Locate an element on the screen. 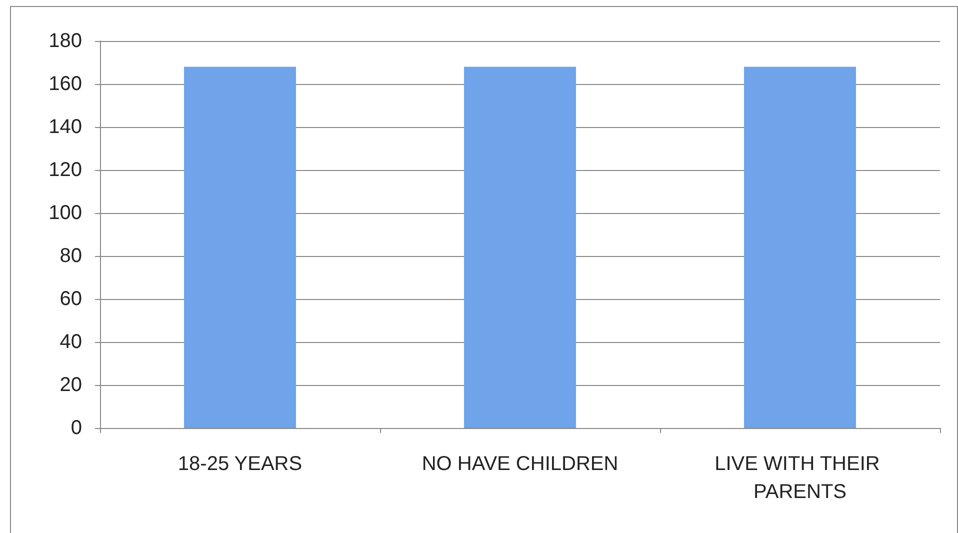 The height and width of the screenshot is (533, 958). y-tick-label: 120 is located at coordinates (65, 170).